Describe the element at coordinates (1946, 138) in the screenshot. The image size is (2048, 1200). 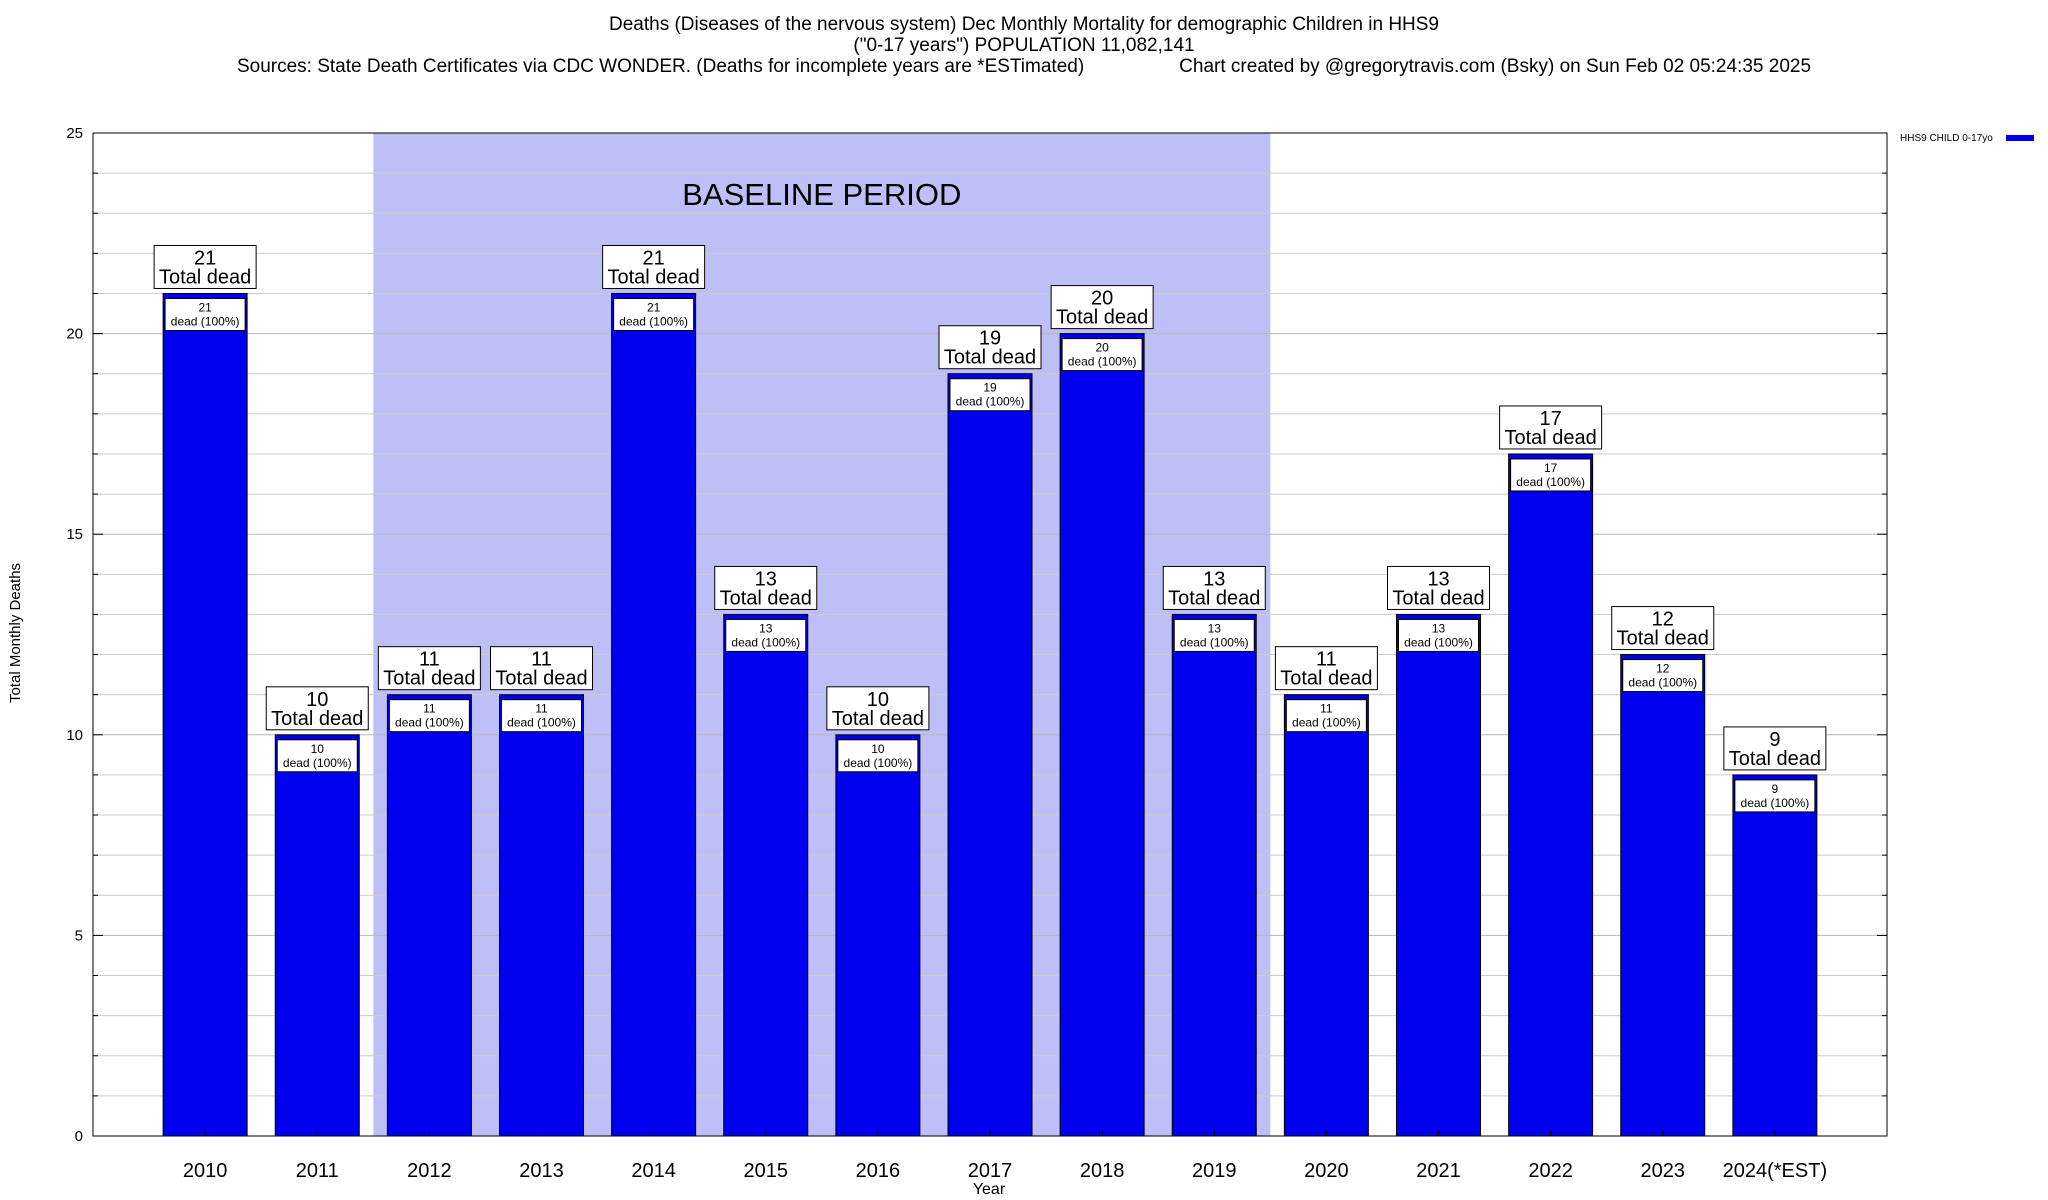
I see `legend-label: HHS9 CHILD 0-17yo` at that location.